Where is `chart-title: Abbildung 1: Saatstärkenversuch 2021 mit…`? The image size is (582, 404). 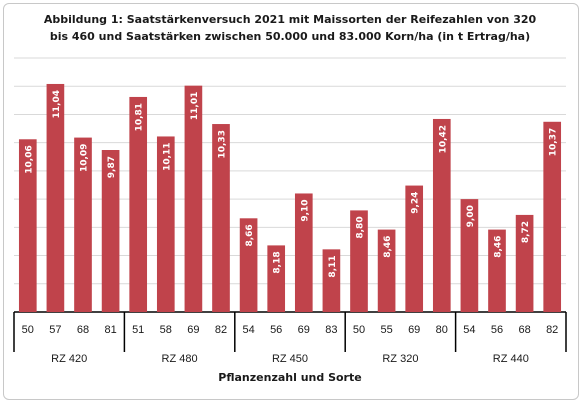
chart-title: Abbildung 1: Saatstärkenversuch 2021 mit… is located at coordinates (290, 28).